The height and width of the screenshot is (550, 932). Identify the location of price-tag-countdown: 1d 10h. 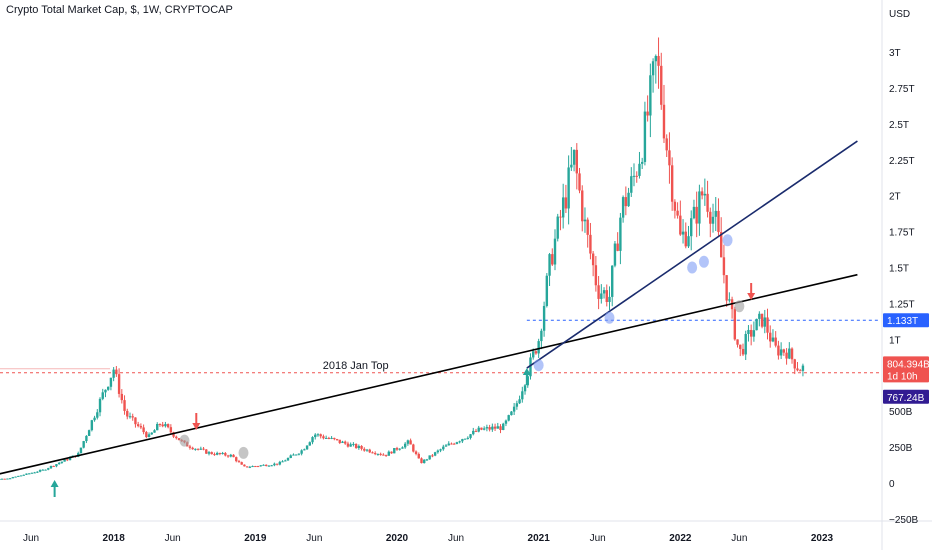
(902, 376).